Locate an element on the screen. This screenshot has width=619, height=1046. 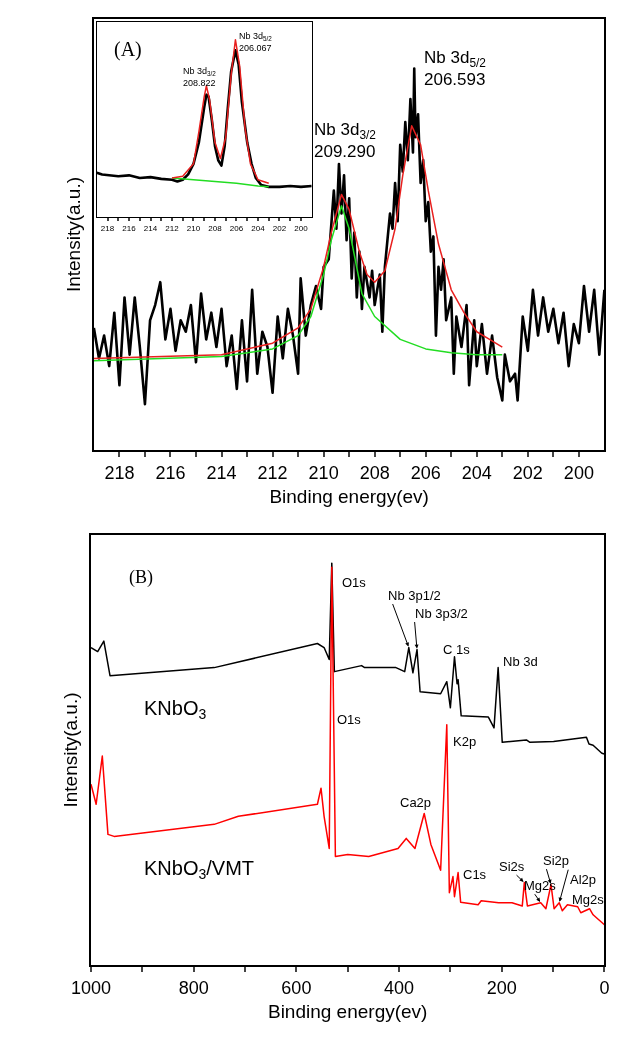
annotation: K2p is located at coordinates (465, 741).